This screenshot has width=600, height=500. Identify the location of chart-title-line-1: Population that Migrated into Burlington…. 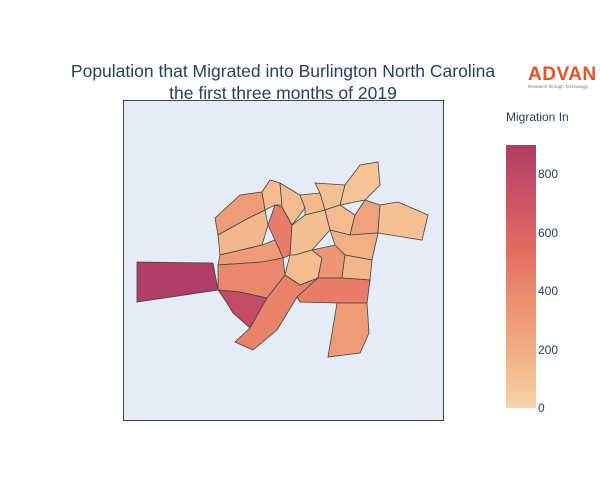
(283, 71).